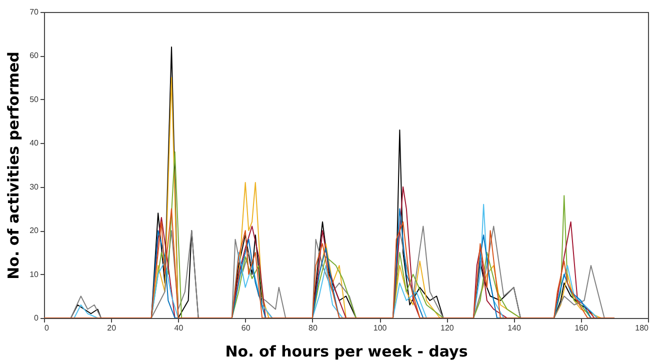  What do you see at coordinates (13, 166) in the screenshot?
I see `y-axis-title: No. of activities performed` at bounding box center [13, 166].